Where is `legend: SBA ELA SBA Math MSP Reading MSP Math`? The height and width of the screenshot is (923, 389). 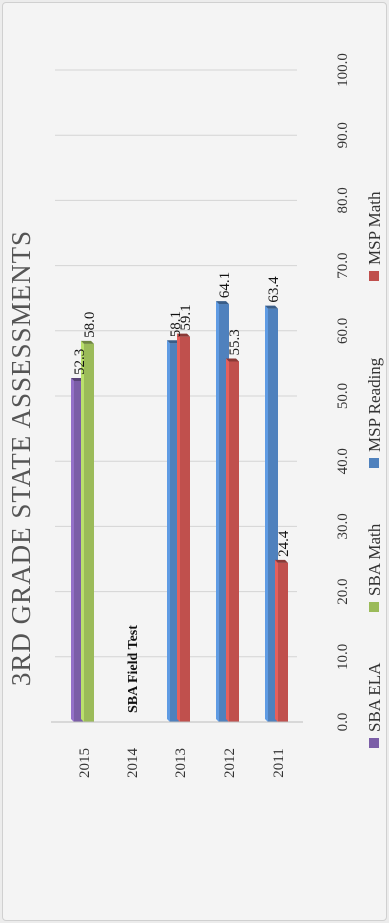
legend: SBA ELA SBA Math MSP Reading MSP Math is located at coordinates (374, 469).